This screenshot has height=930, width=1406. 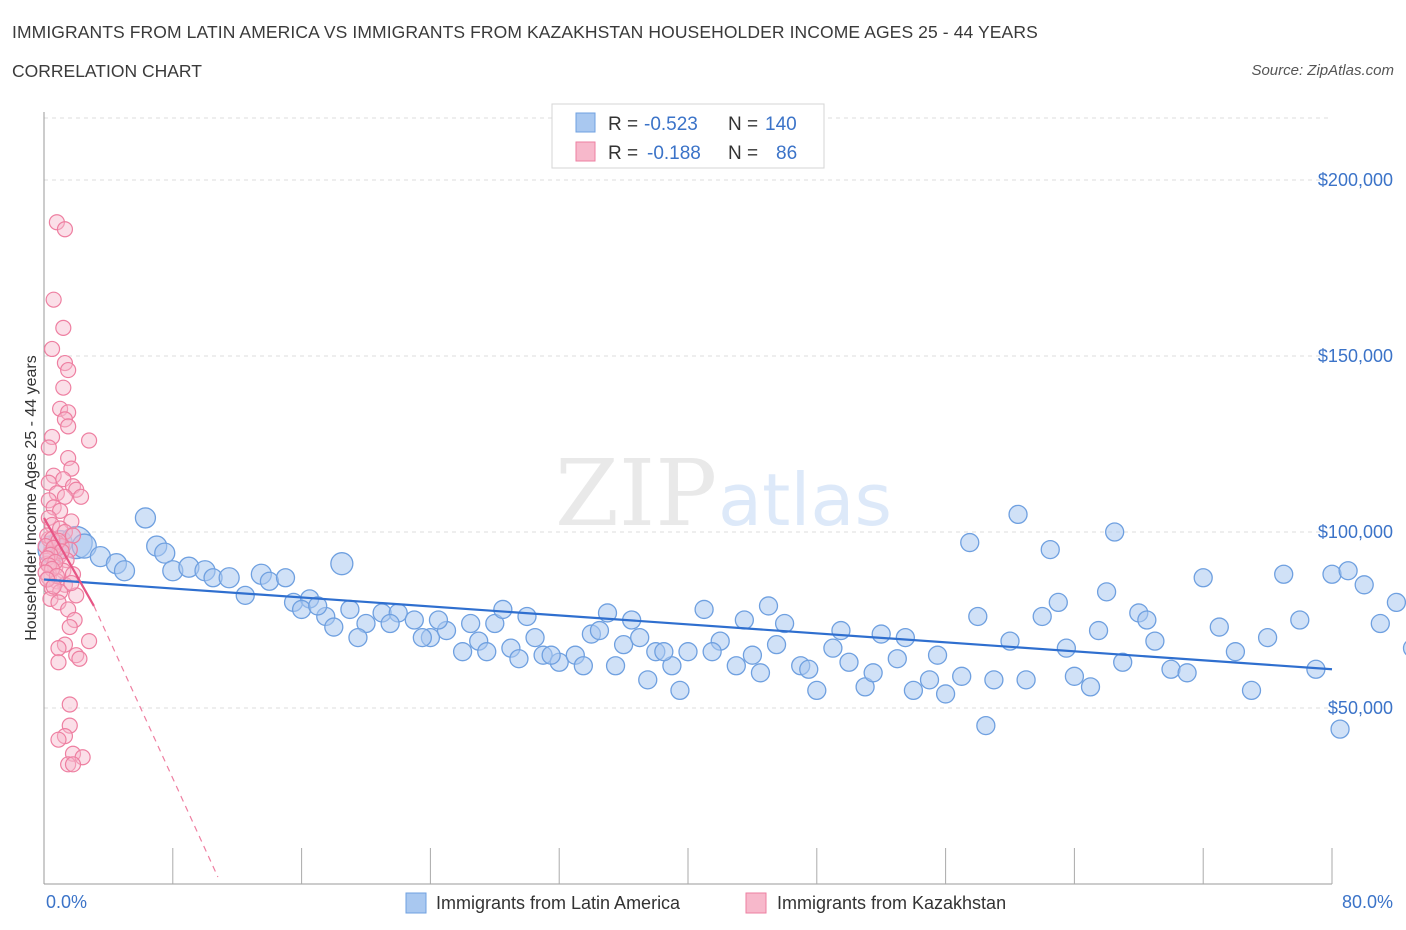 What do you see at coordinates (66, 902) in the screenshot?
I see `x-tick-label-min: 0.0%` at bounding box center [66, 902].